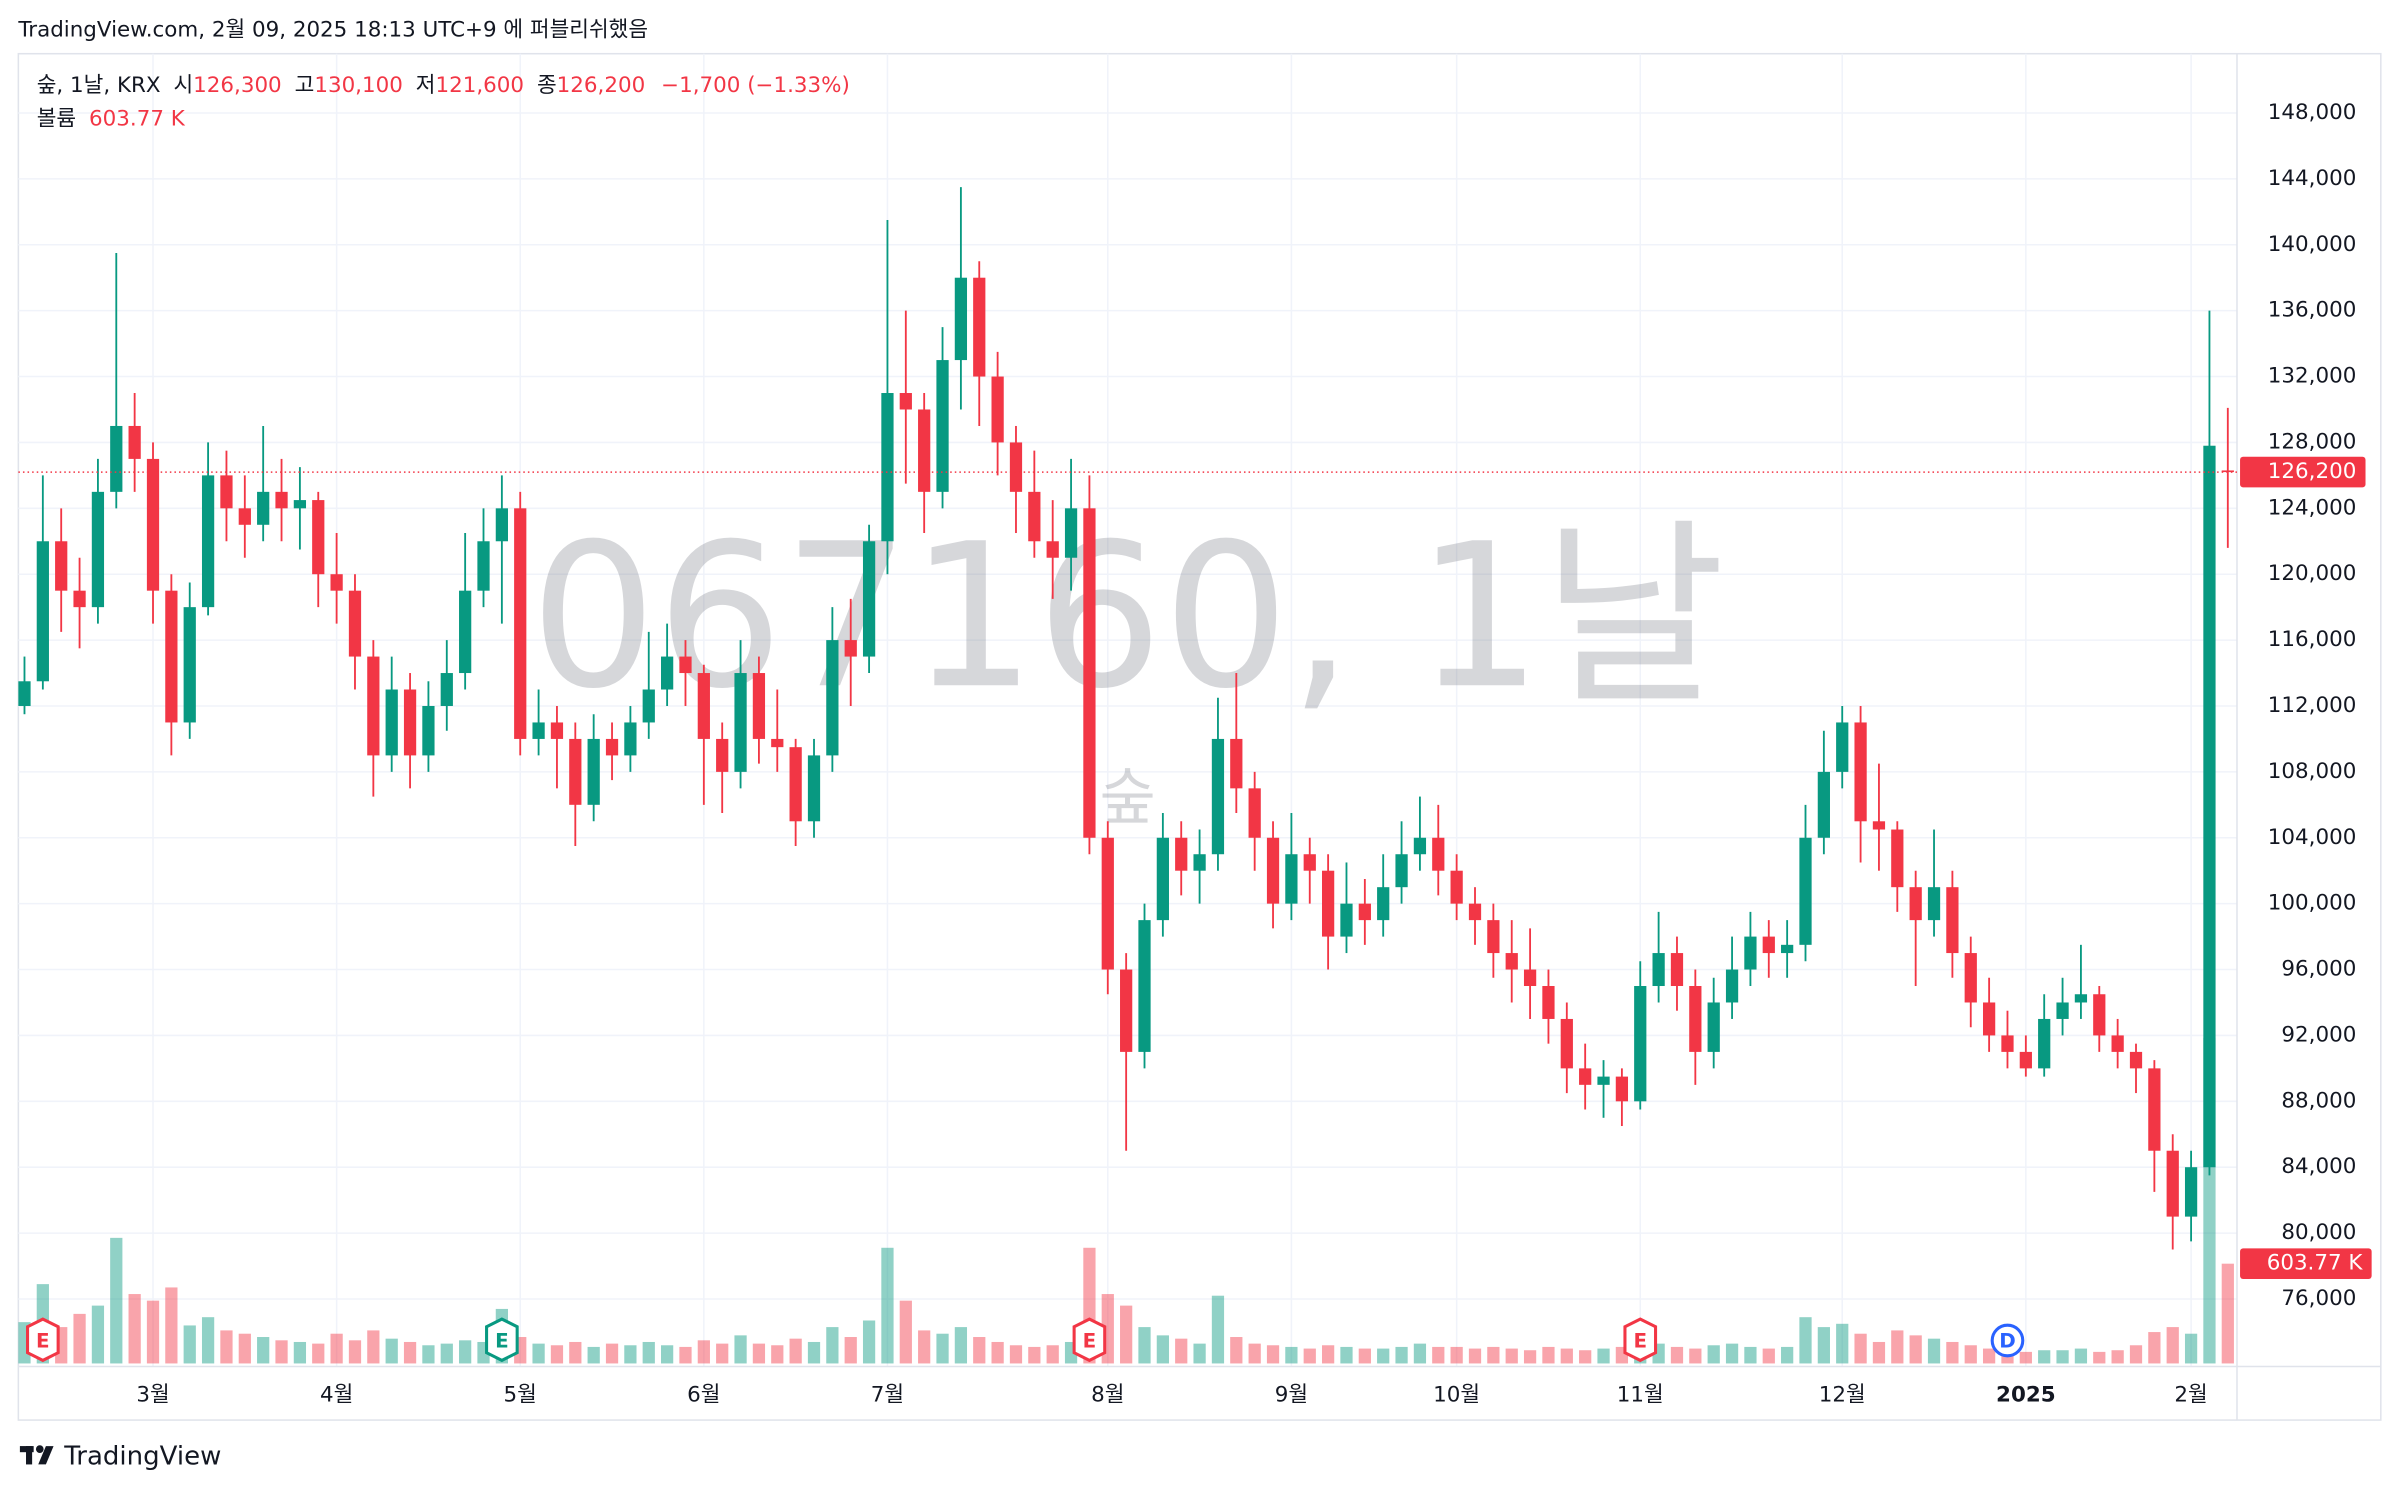  What do you see at coordinates (2318, 1166) in the screenshot?
I see `y-tick-label: 84,000` at bounding box center [2318, 1166].